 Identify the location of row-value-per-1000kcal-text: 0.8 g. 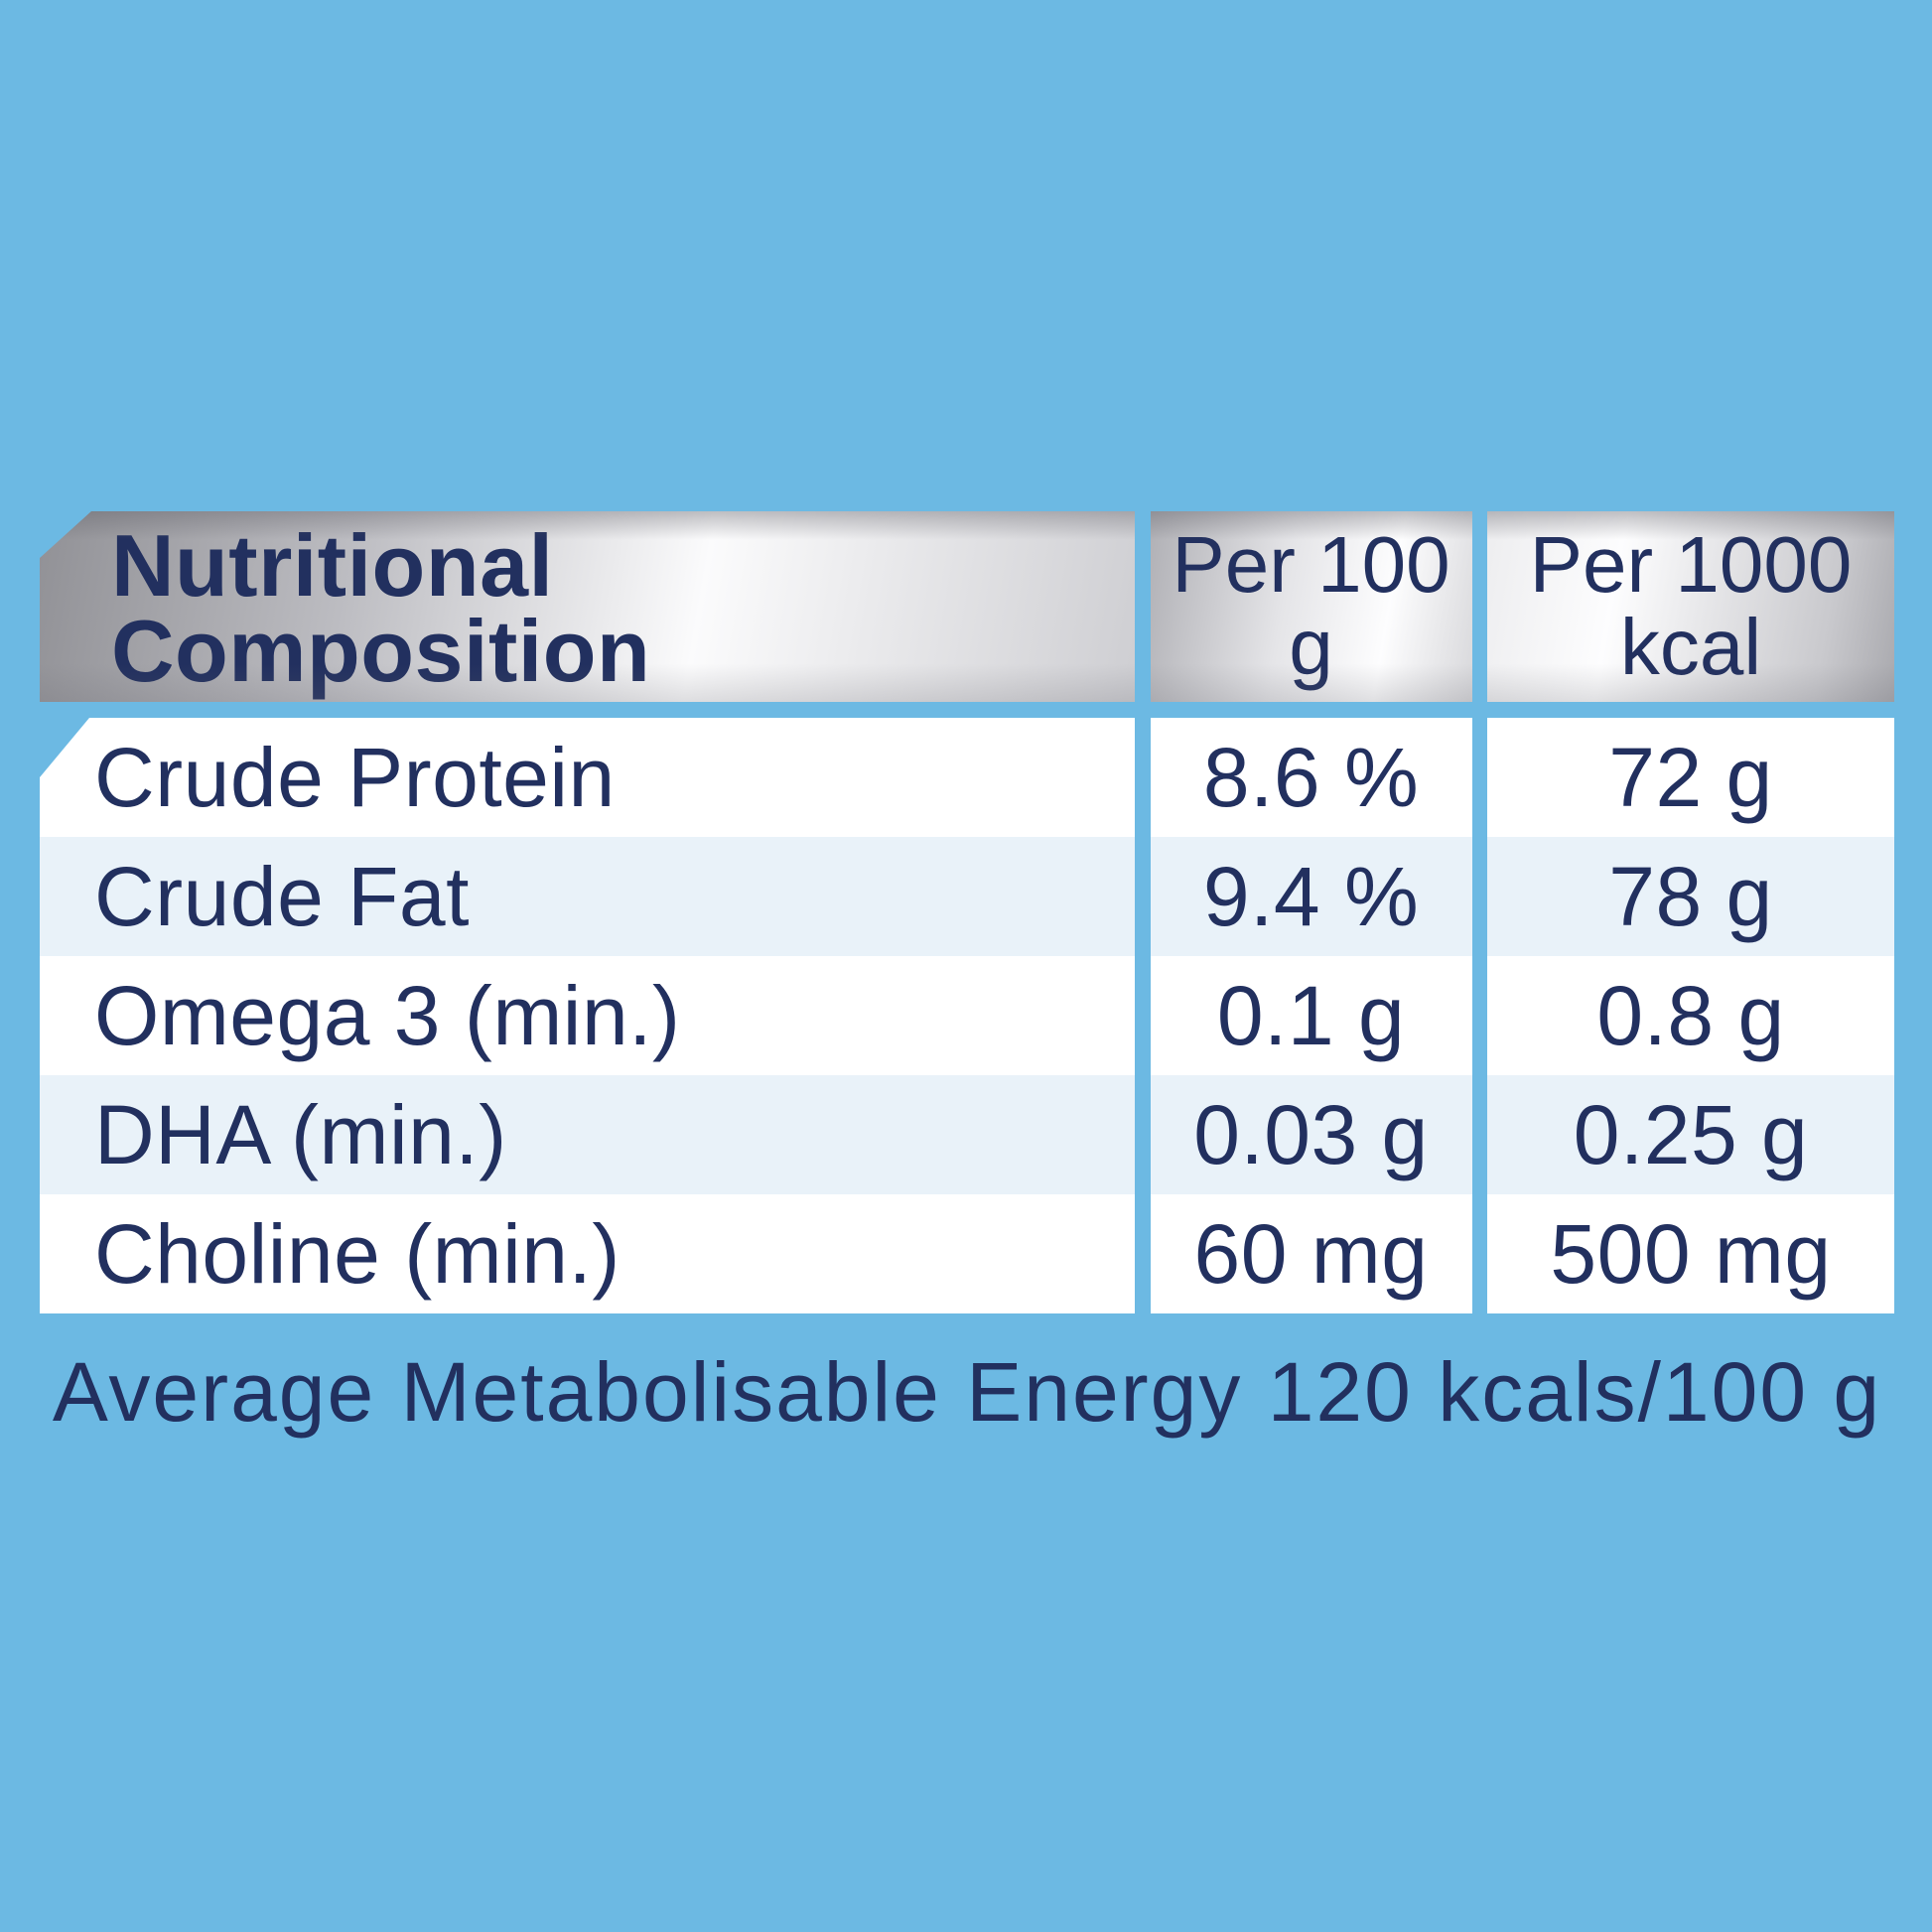
(1690, 1015).